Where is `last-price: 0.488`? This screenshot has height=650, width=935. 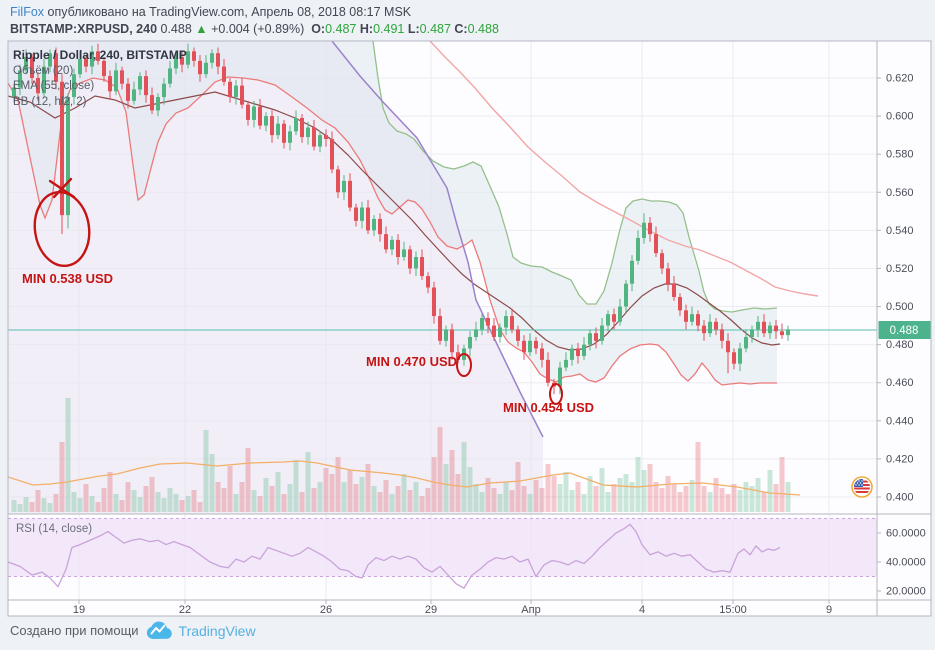
last-price: 0.488 is located at coordinates (176, 29).